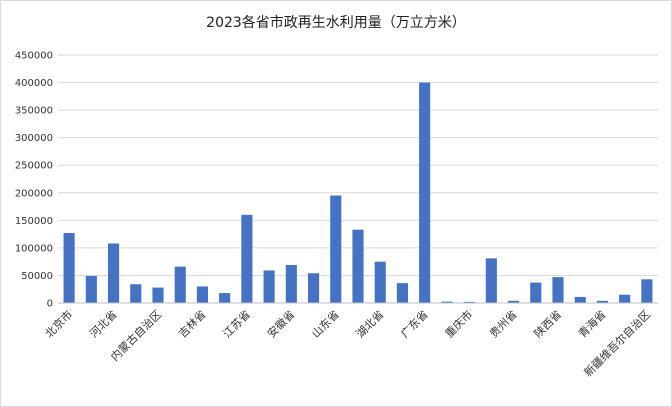  What do you see at coordinates (325, 324) in the screenshot?
I see `x-tick-label: 山东省` at bounding box center [325, 324].